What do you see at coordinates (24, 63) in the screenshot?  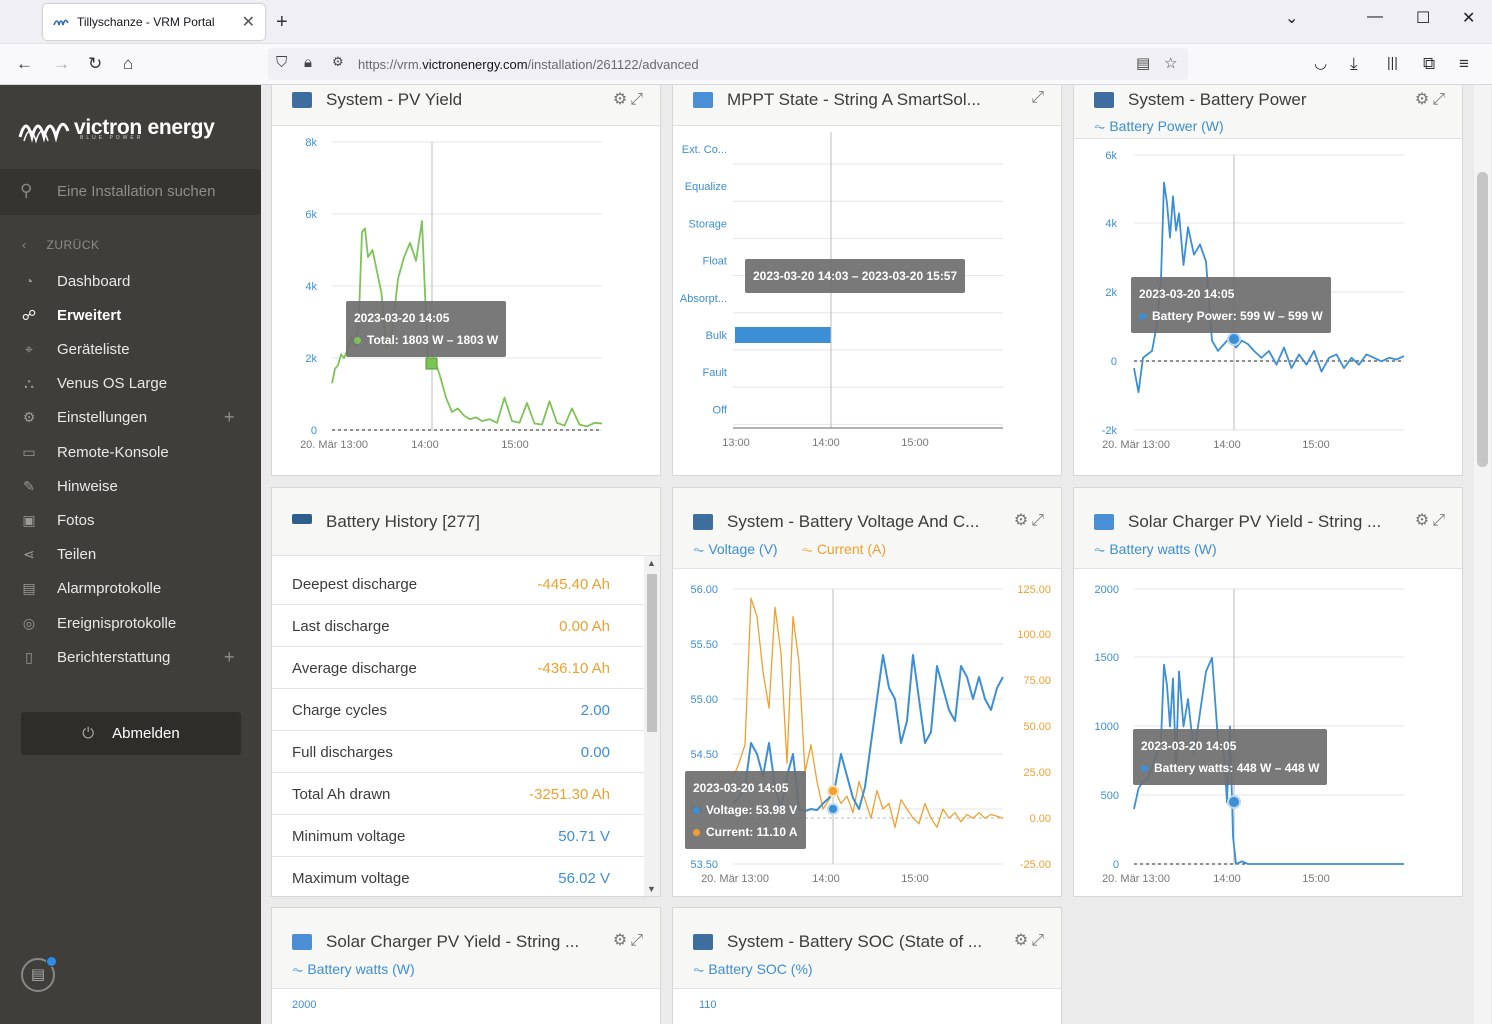 I see `back-arrow-icon: ←` at bounding box center [24, 63].